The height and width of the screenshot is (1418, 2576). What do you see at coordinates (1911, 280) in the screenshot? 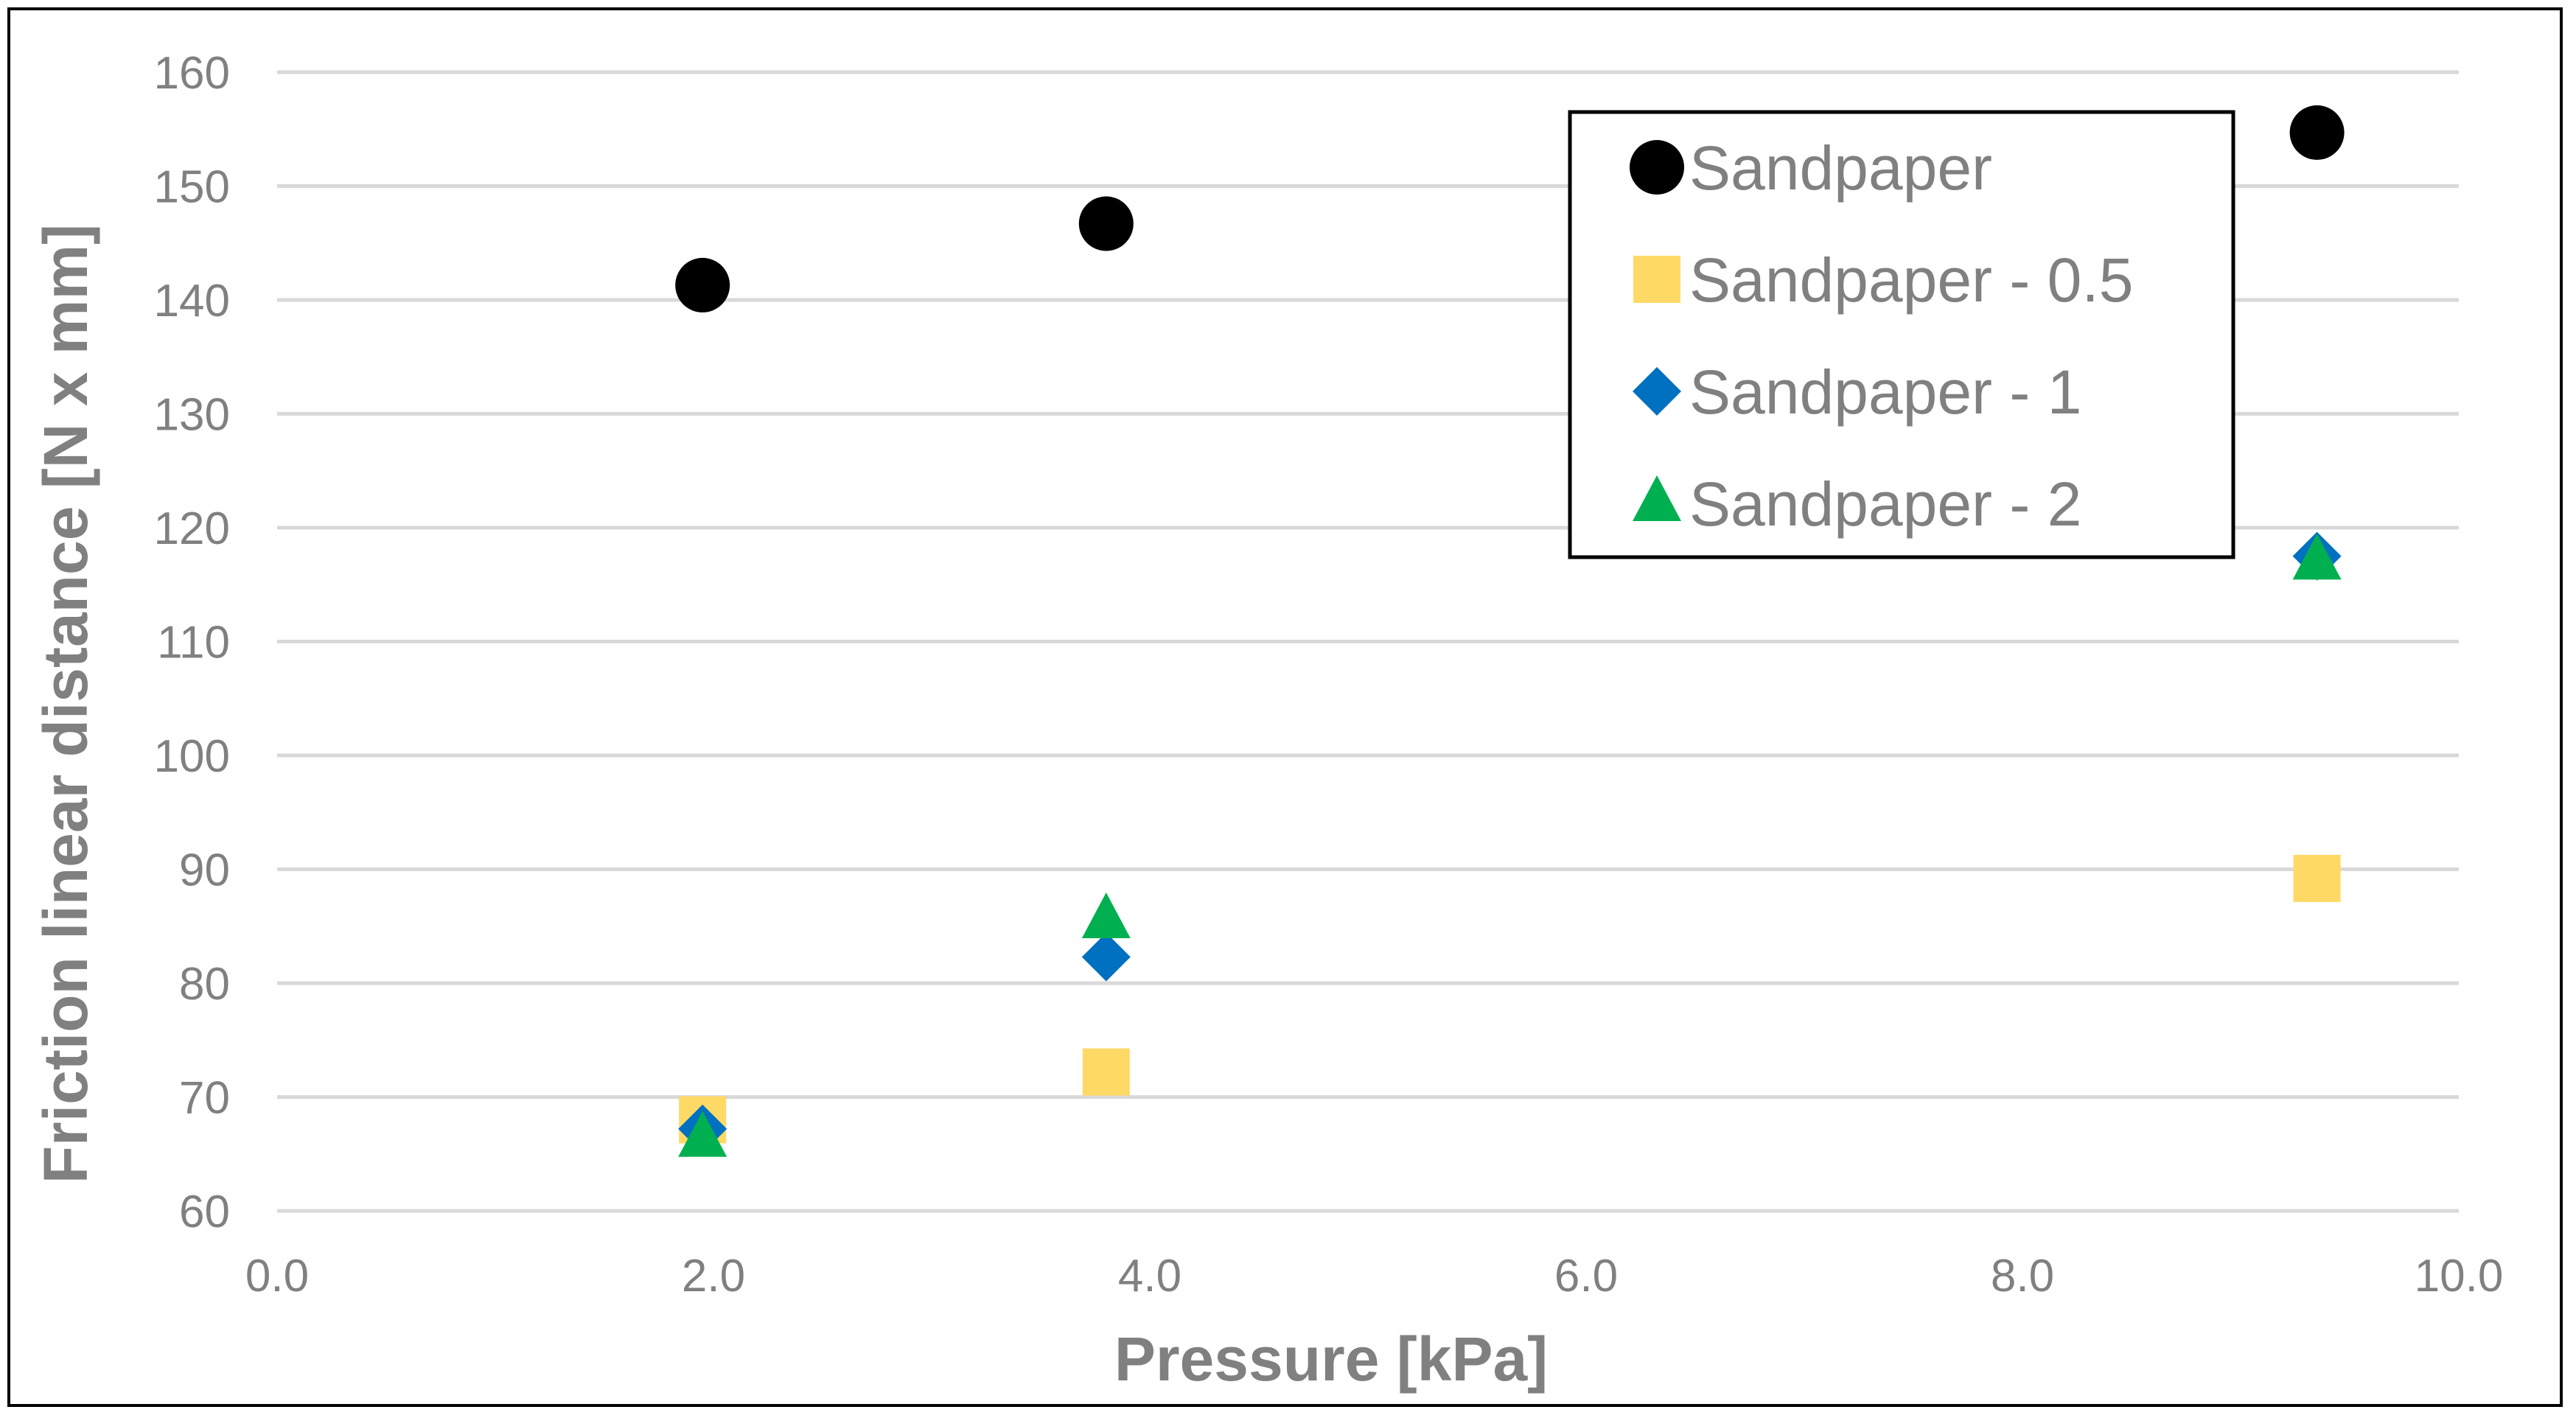
I see `legend-label: Sandpaper - 0.5` at bounding box center [1911, 280].